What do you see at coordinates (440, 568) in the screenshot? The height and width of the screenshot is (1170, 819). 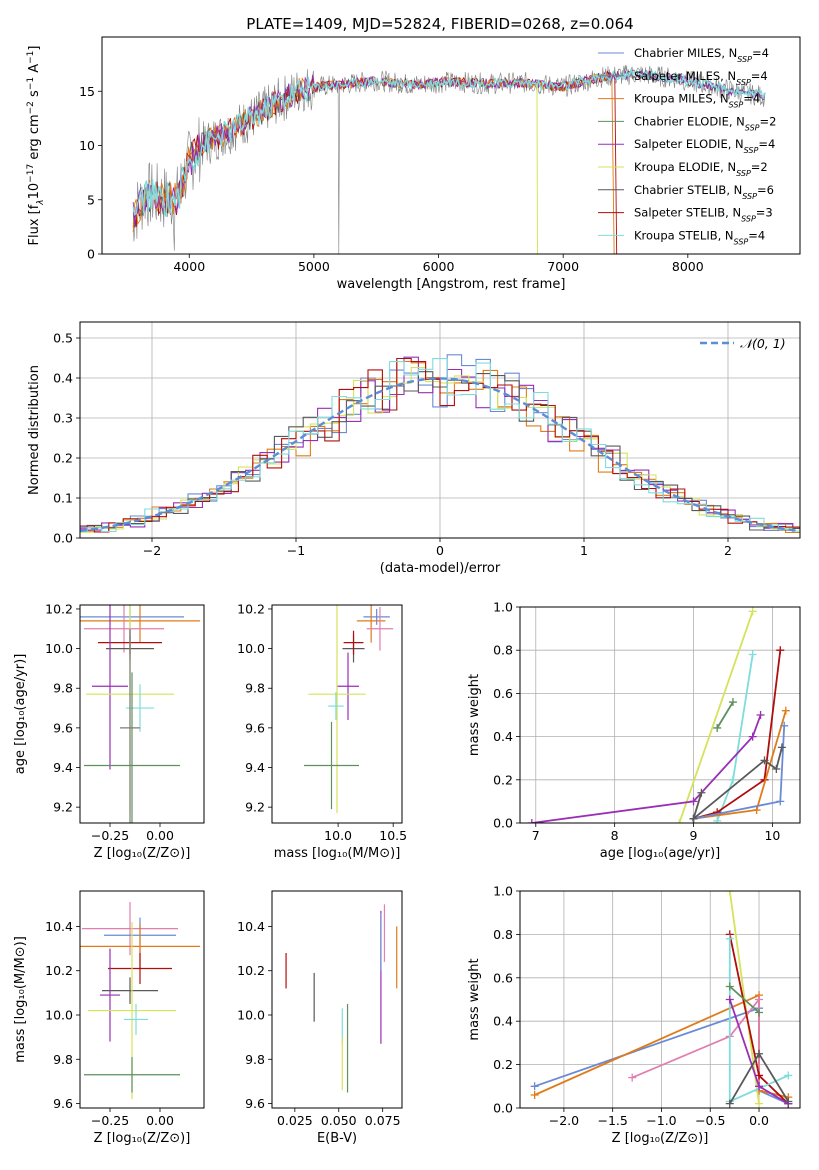 I see `x-axis-label: (data-model)/error` at bounding box center [440, 568].